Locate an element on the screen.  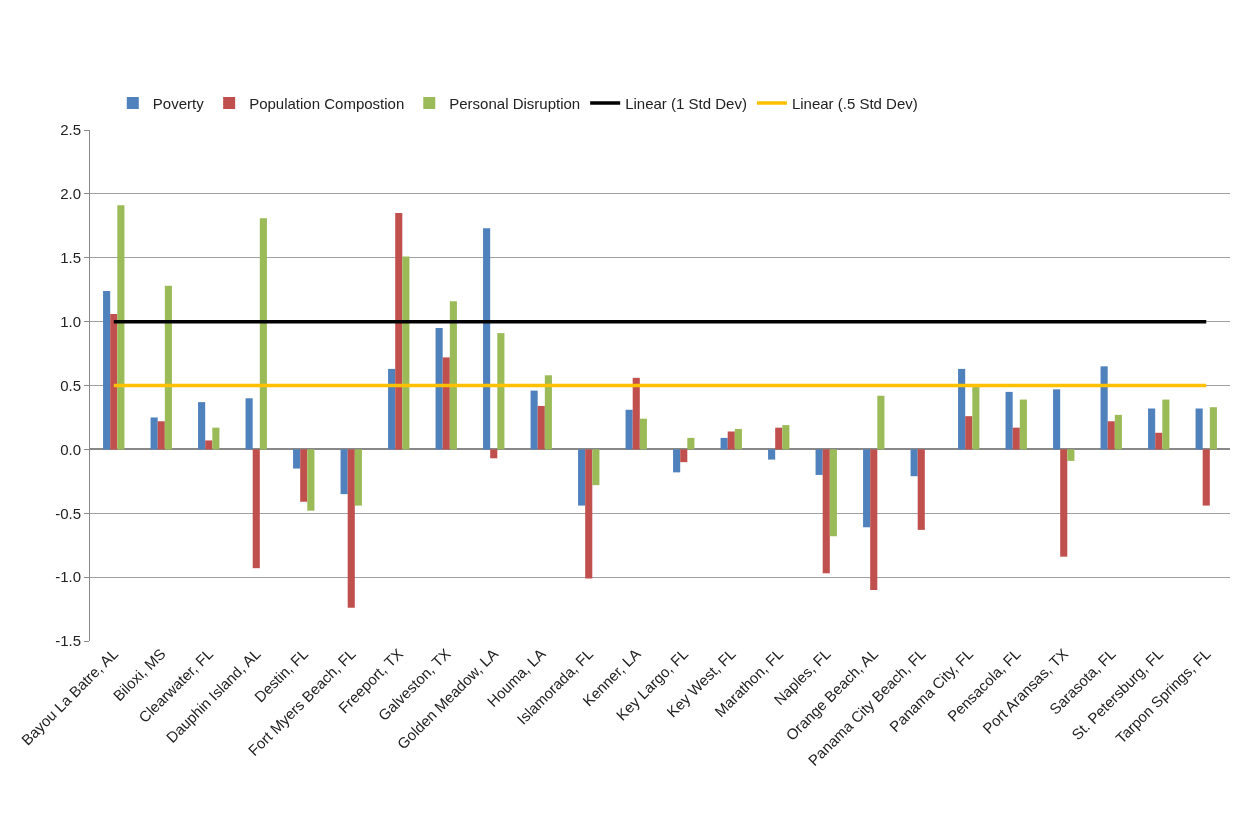
legend-label: Population Compostion is located at coordinates (327, 103).